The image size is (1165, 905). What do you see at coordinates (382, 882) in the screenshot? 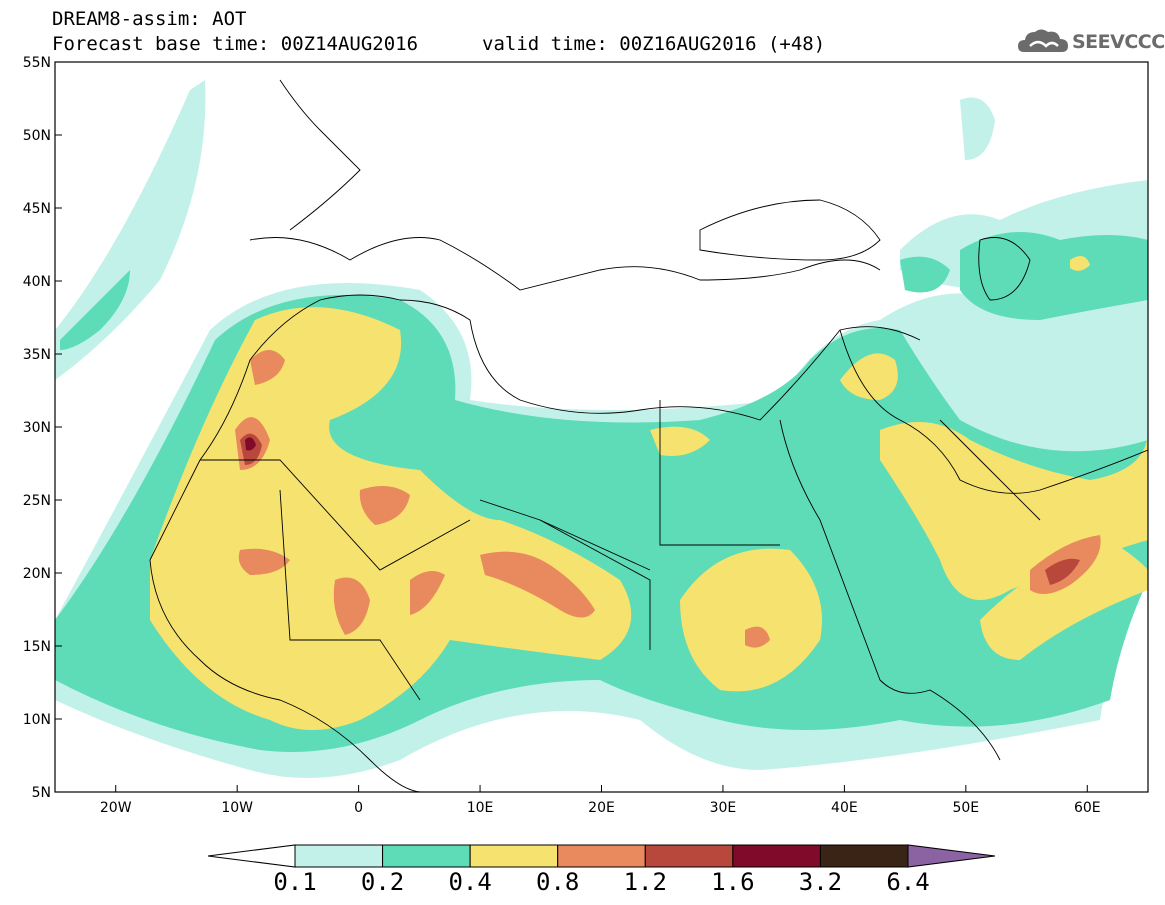
I see `colorbar-label: 0.2` at bounding box center [382, 882].